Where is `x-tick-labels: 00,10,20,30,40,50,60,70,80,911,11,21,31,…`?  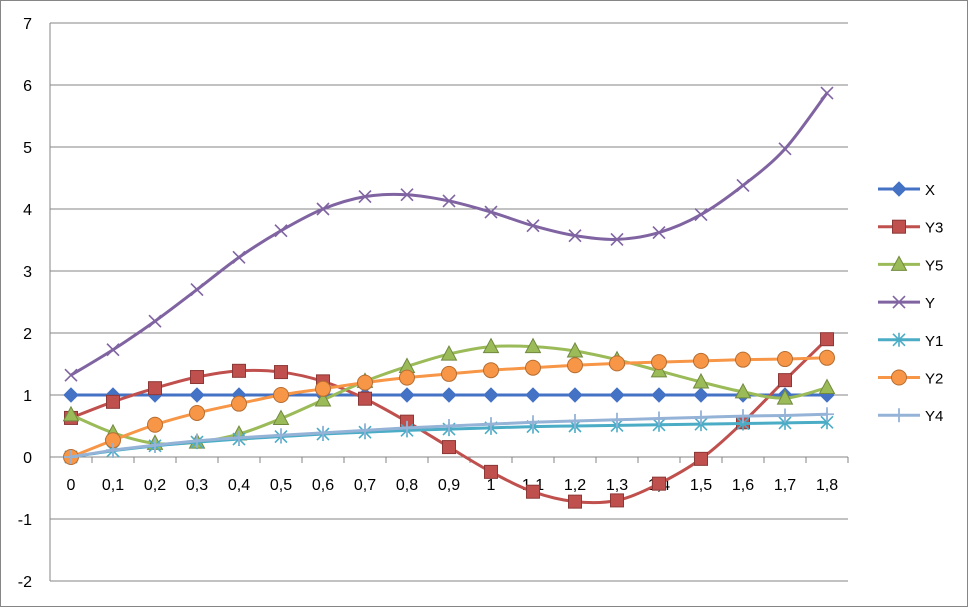 x-tick-labels: 00,10,20,30,40,50,60,70,80,911,11,21,31,… is located at coordinates (453, 485).